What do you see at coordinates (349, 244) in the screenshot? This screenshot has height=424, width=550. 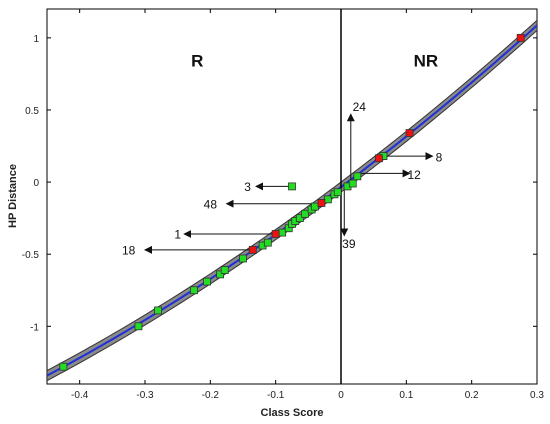 I see `annotation-label-39: 39` at bounding box center [349, 244].